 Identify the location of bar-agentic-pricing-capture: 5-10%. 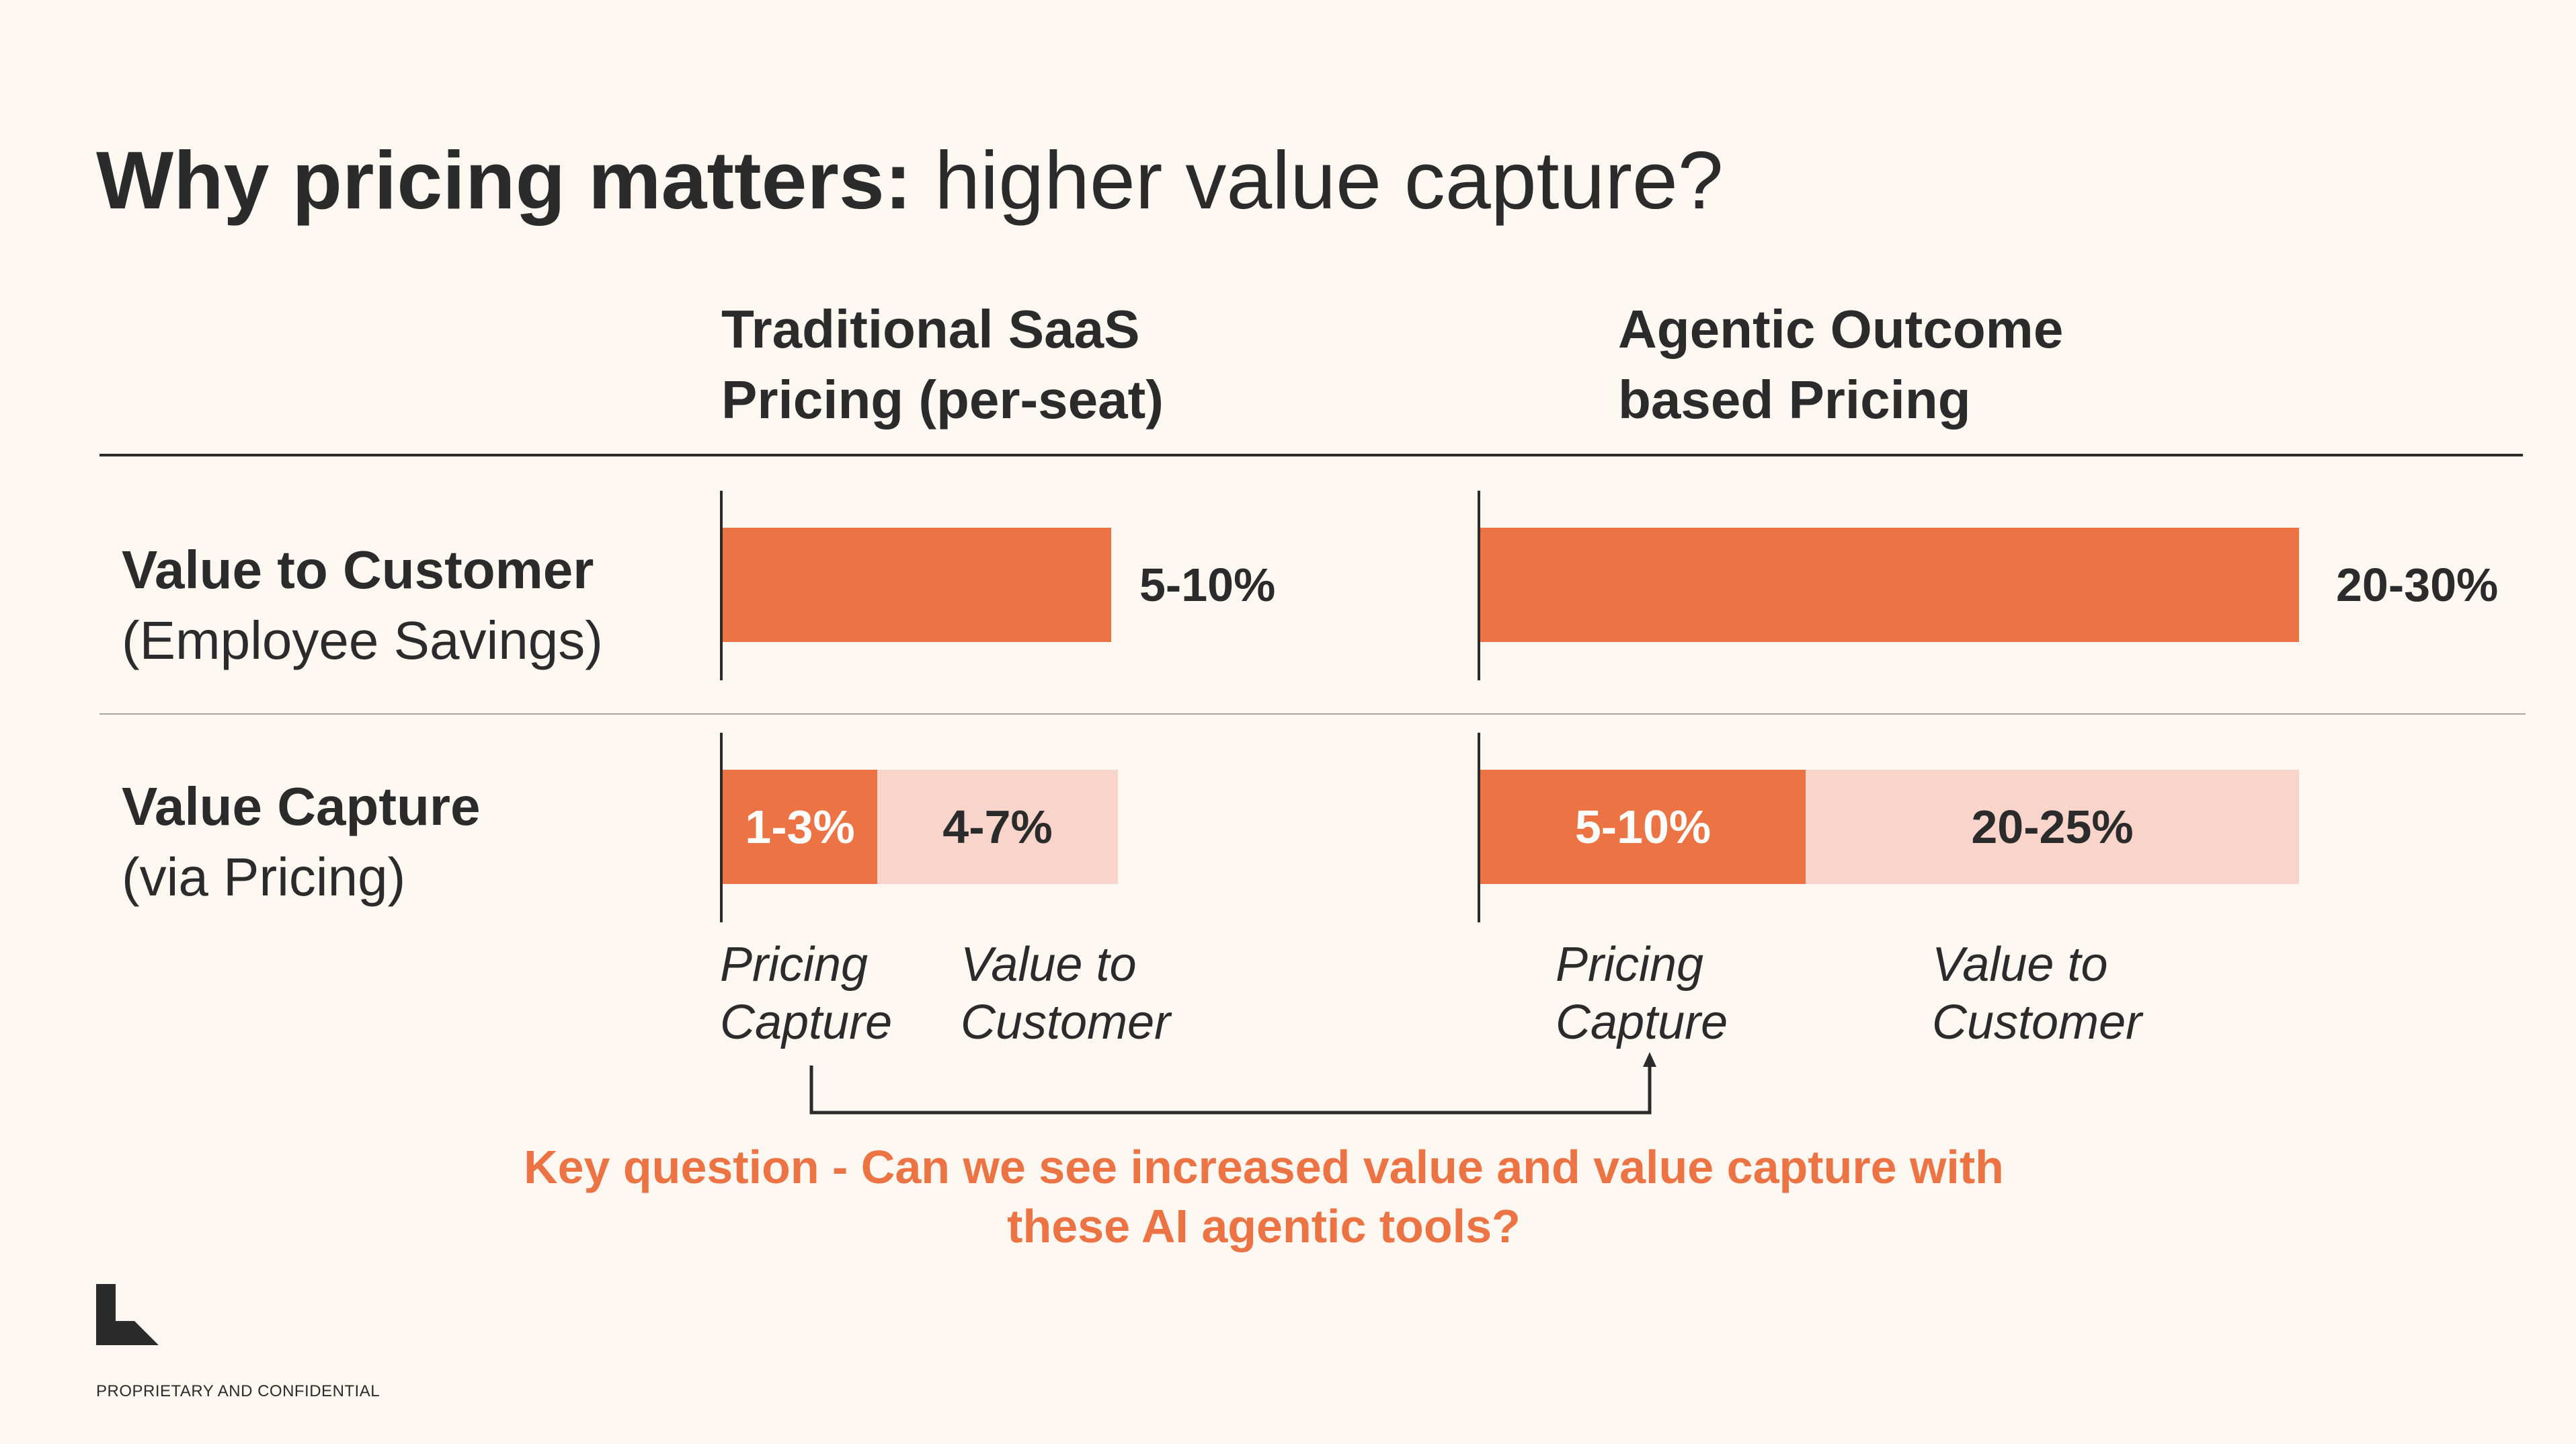
(1643, 827).